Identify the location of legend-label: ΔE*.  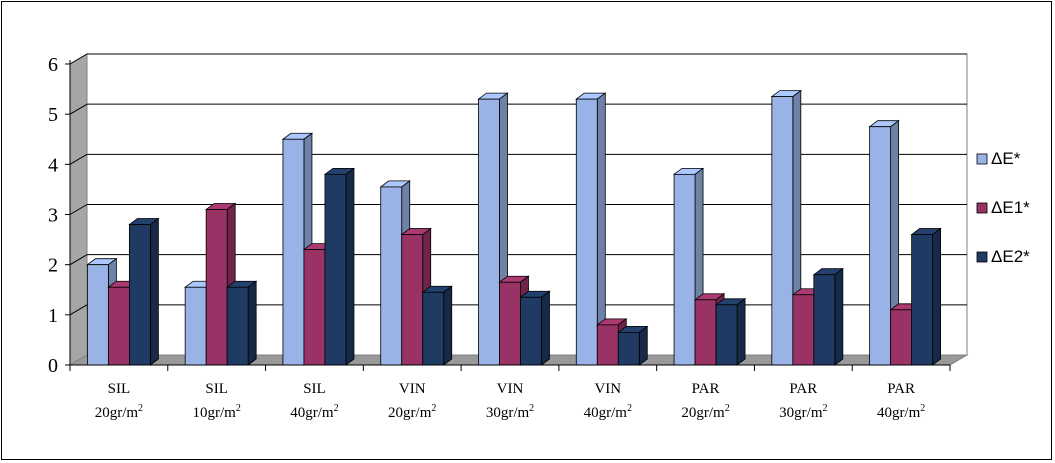
(1006, 158).